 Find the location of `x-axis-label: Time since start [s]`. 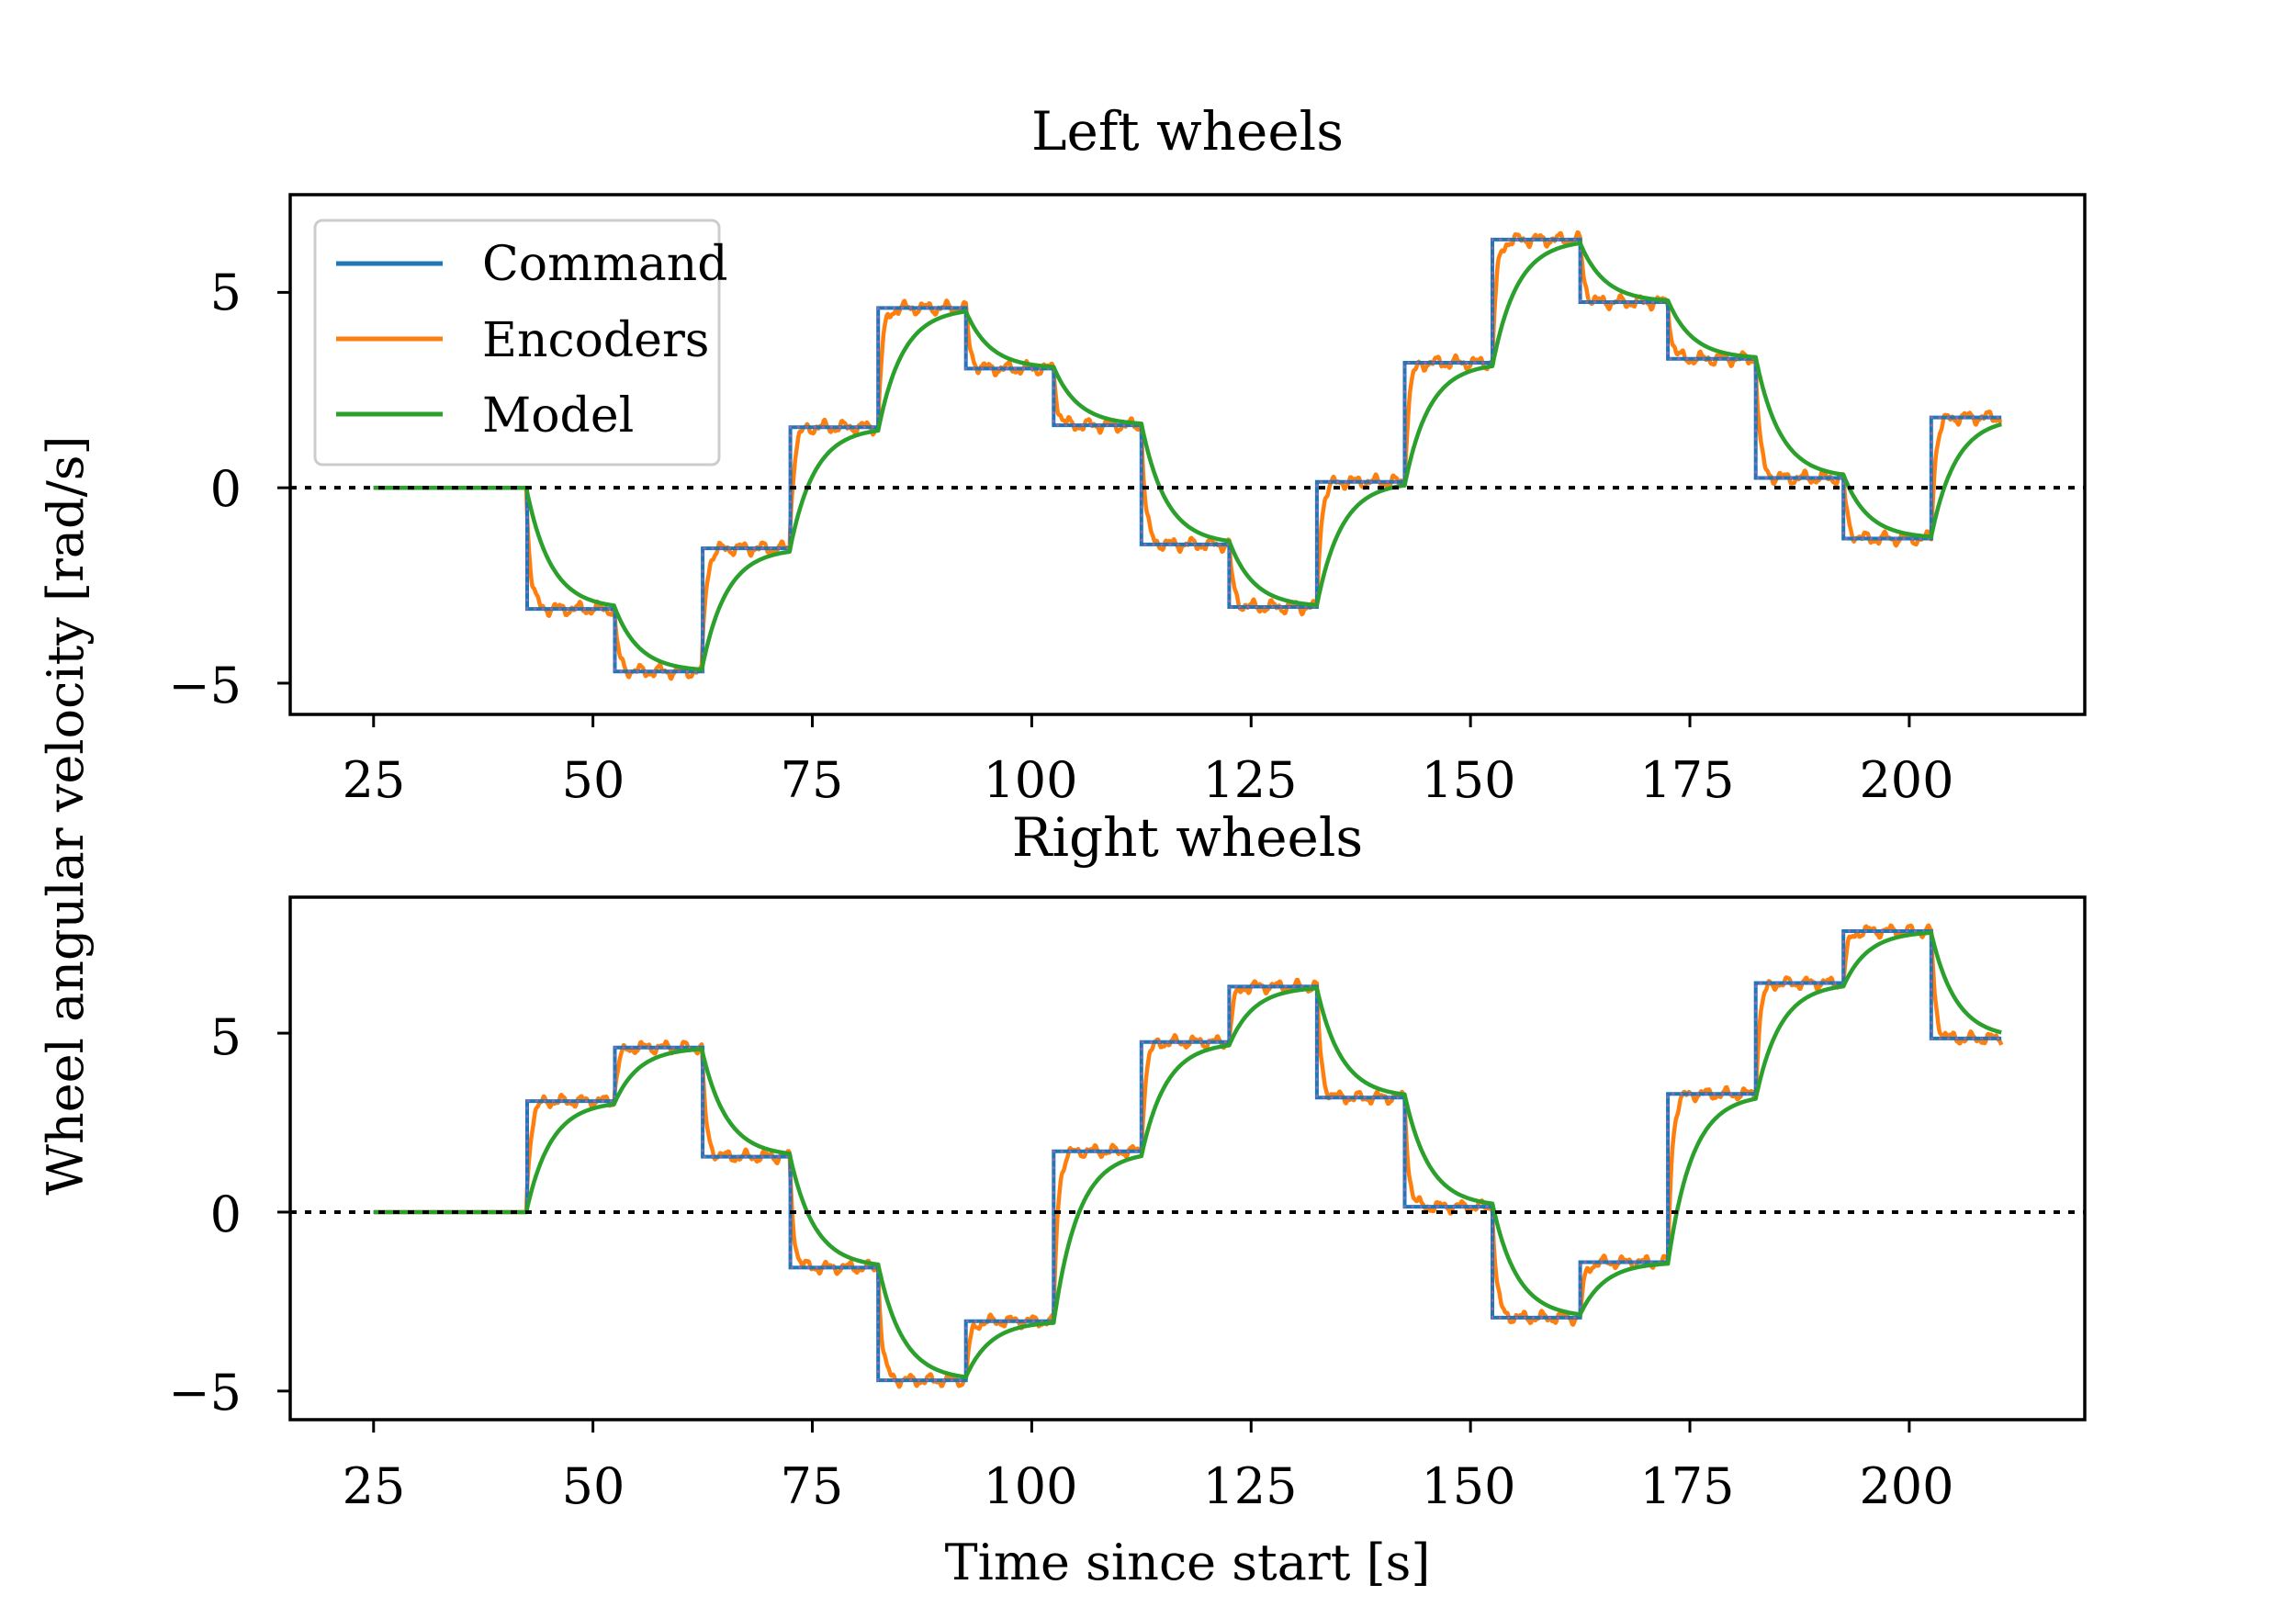

x-axis-label: Time since start [s] is located at coordinates (1188, 1562).